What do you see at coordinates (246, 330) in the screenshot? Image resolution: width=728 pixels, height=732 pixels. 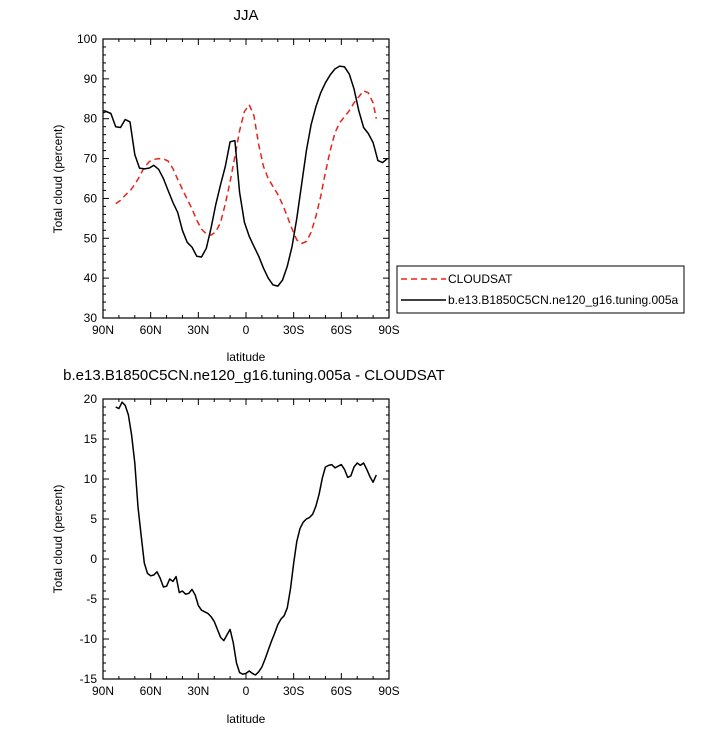 I see `top-x-tick-label: 0` at bounding box center [246, 330].